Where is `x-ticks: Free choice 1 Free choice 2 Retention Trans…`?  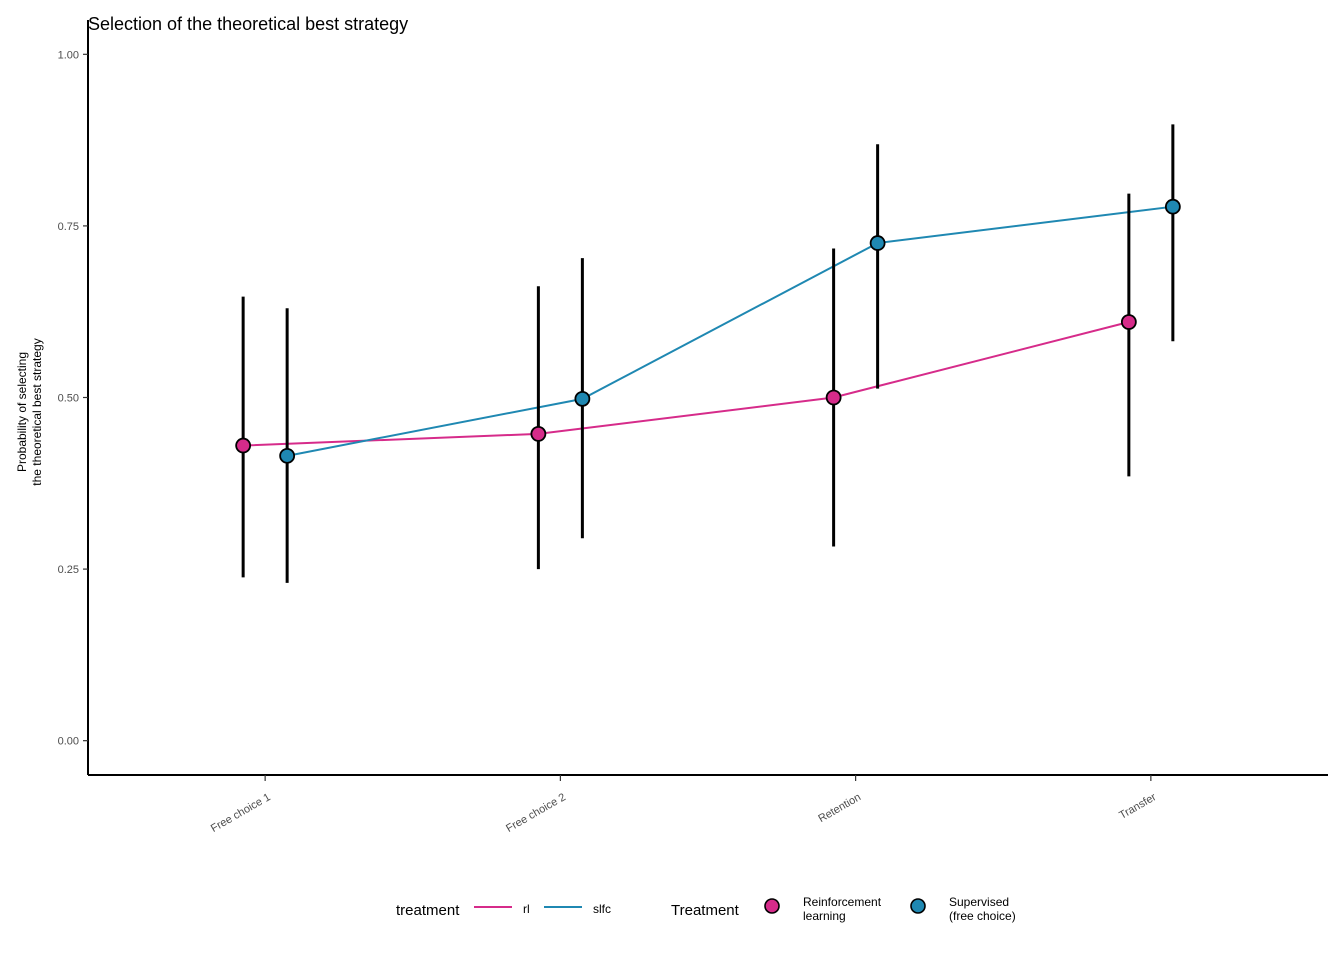
x-ticks: Free choice 1 Free choice 2 Retention Trans… is located at coordinates (684, 805).